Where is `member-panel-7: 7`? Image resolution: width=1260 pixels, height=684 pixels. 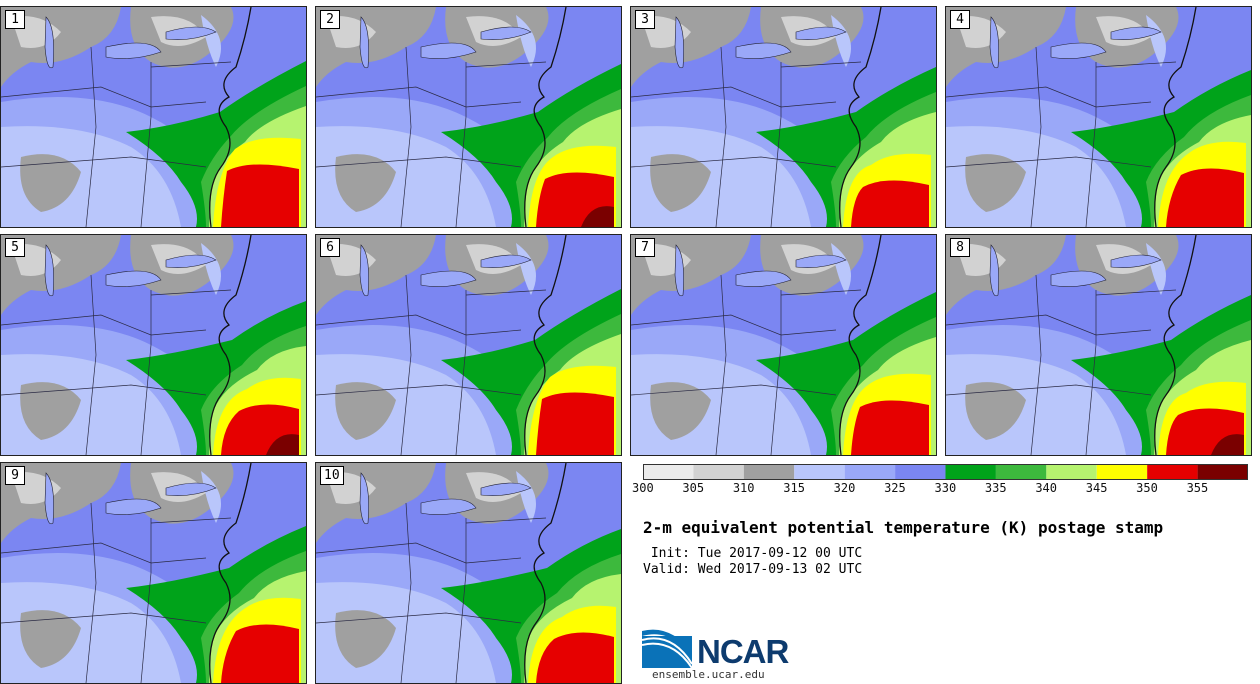 member-panel-7: 7 is located at coordinates (783, 345).